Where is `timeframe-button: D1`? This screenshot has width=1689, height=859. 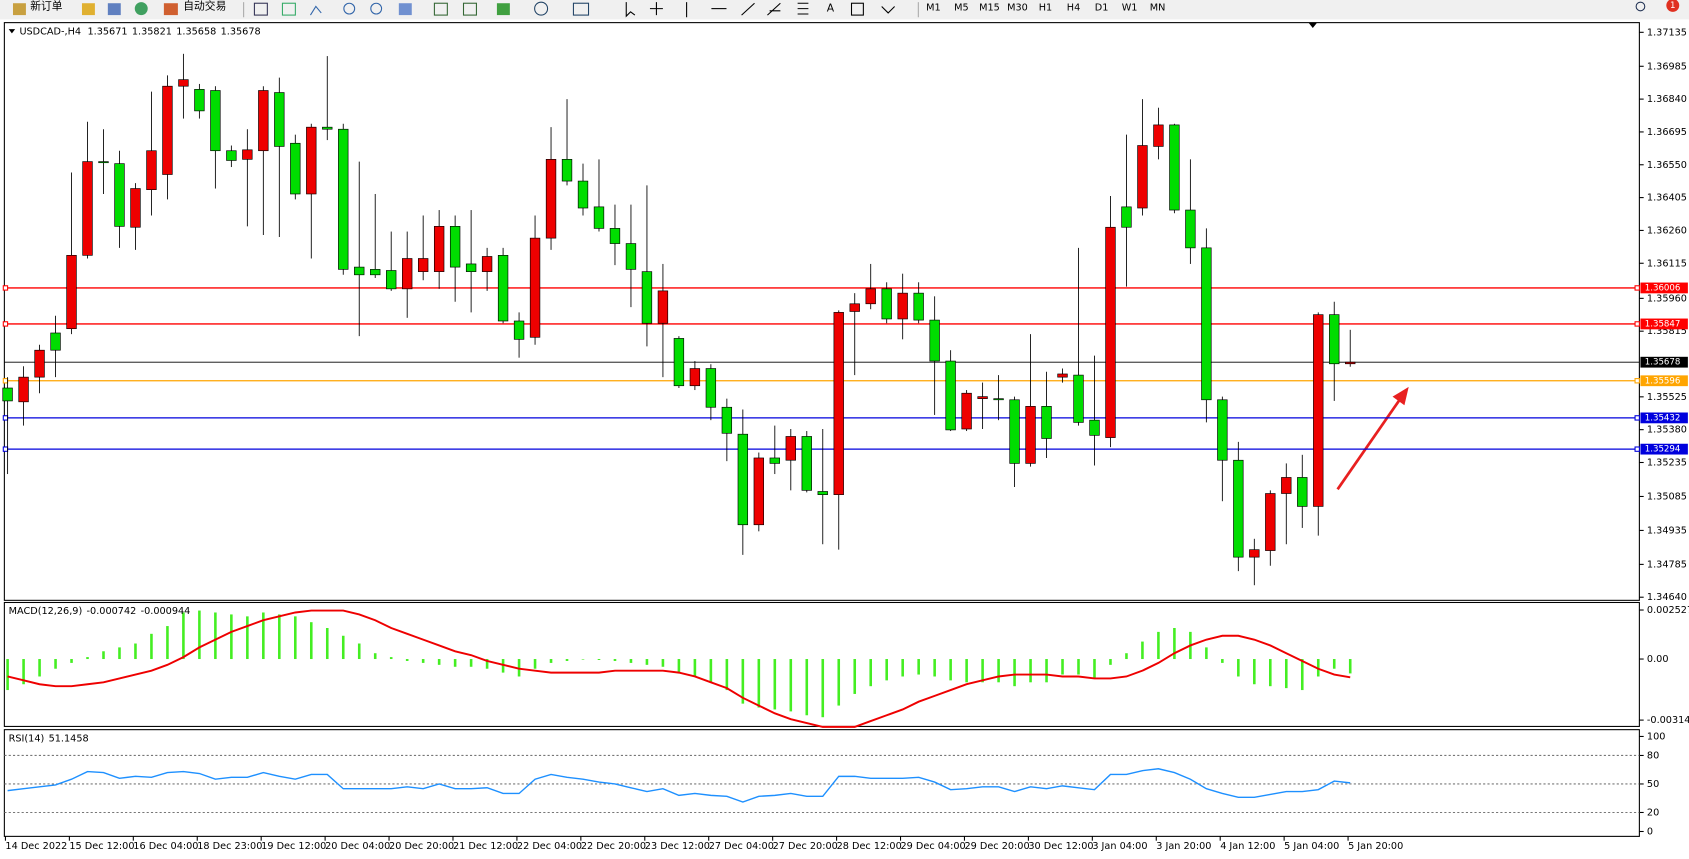 timeframe-button: D1 is located at coordinates (1102, 8).